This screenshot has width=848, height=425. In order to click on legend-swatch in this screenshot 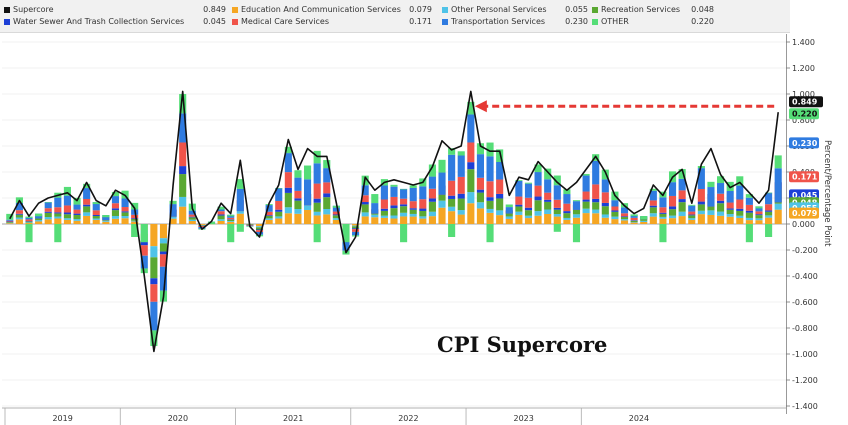, I will do `click(595, 9)`.